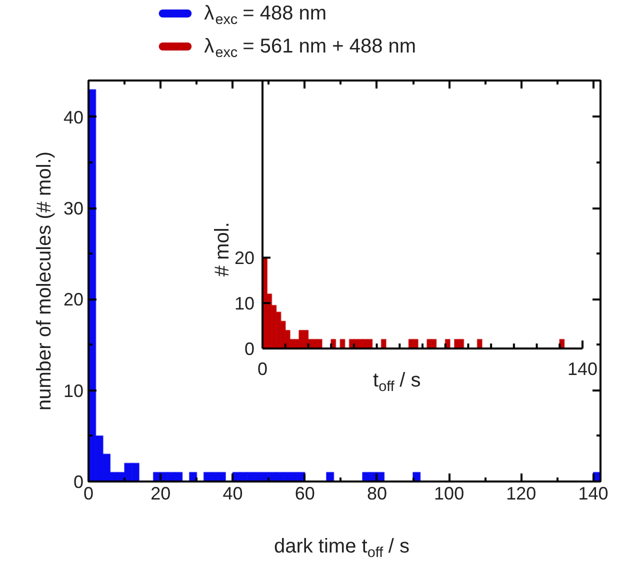 This screenshot has height=566, width=620. What do you see at coordinates (376, 494) in the screenshot?
I see `x-tick-label: 80` at bounding box center [376, 494].